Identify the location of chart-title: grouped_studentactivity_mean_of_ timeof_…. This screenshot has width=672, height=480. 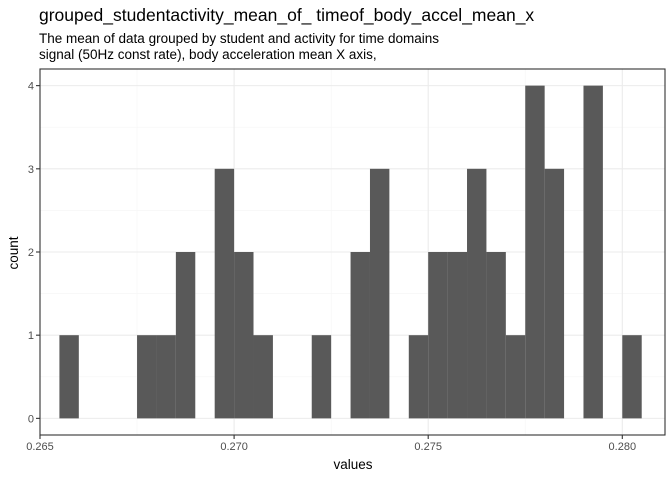
(286, 15).